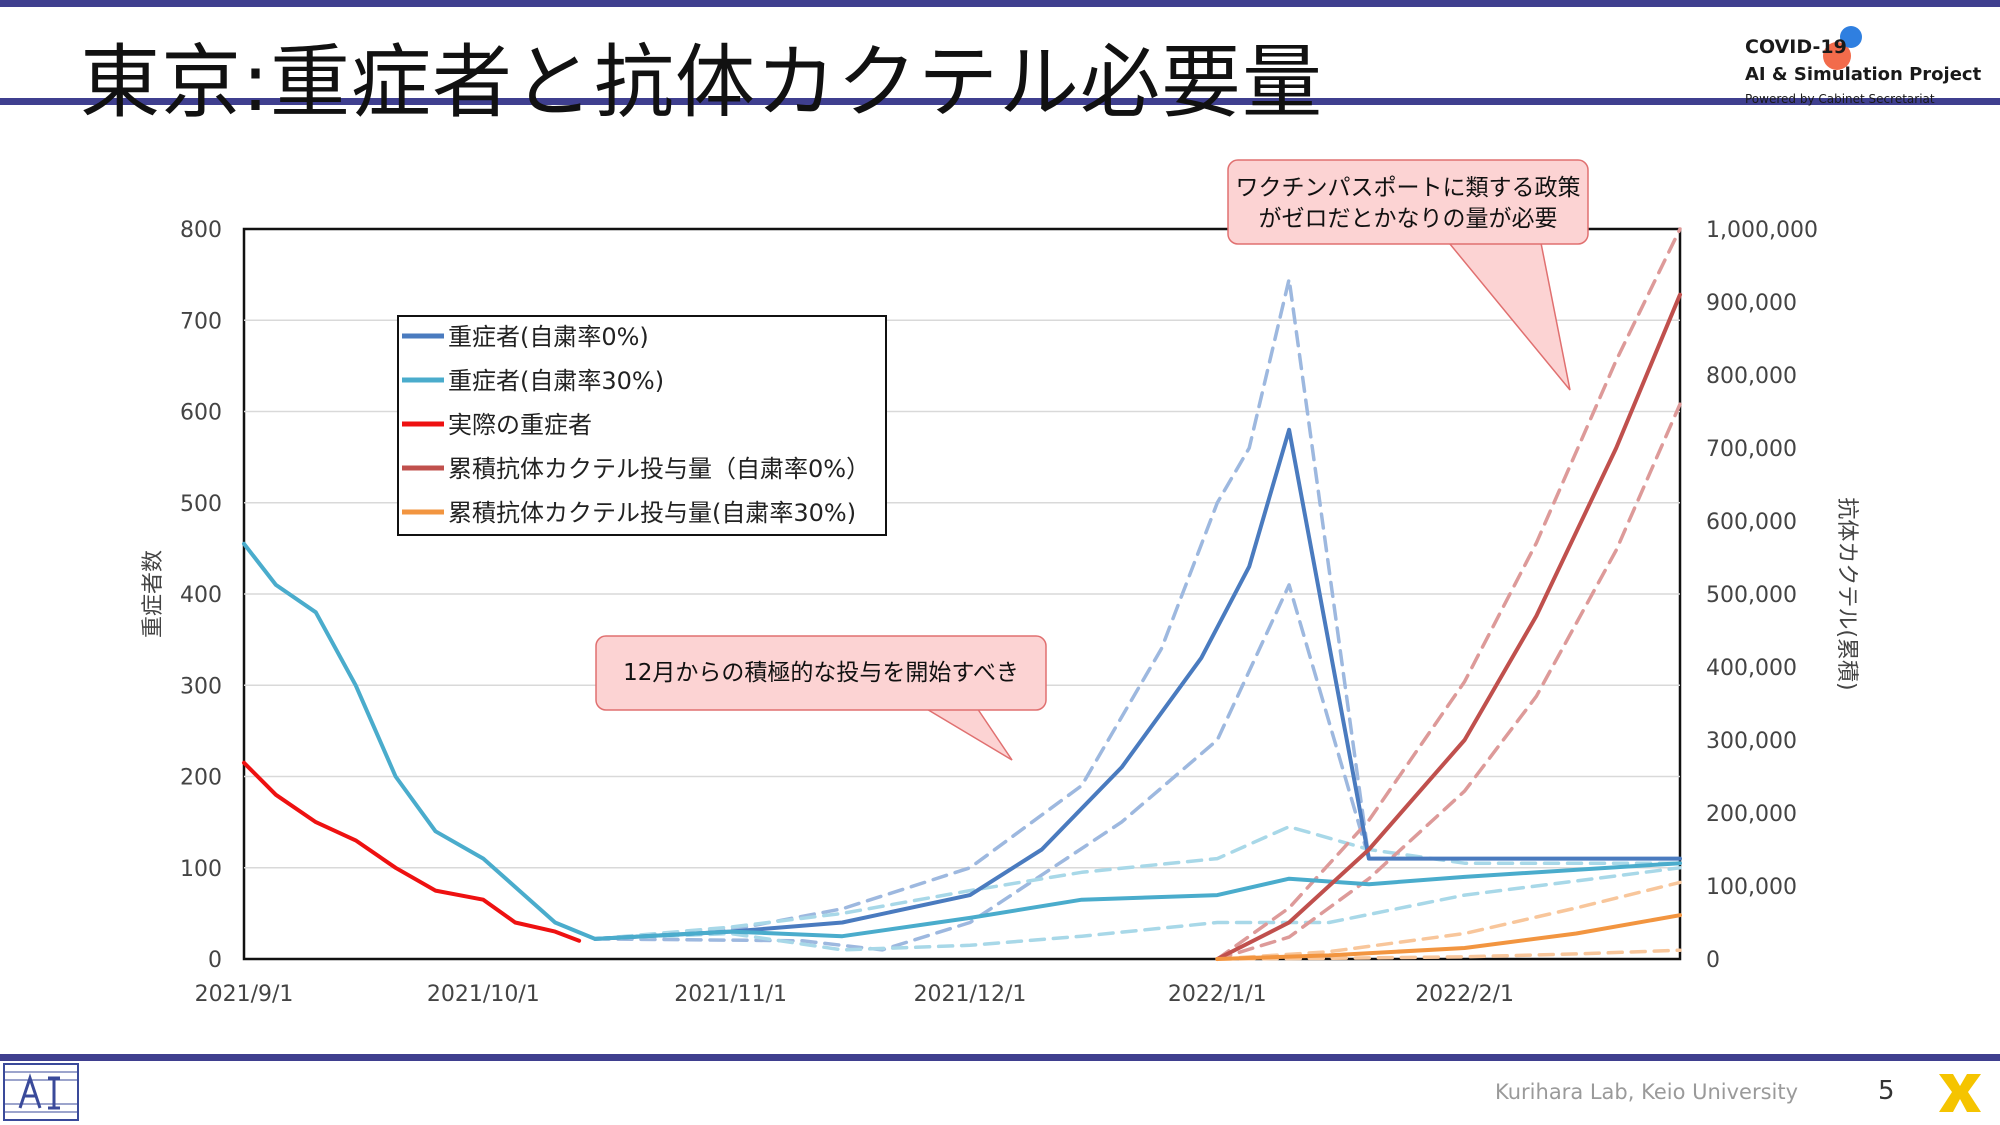 Image resolution: width=2000 pixels, height=1125 pixels. Describe the element at coordinates (1751, 303) in the screenshot. I see `right-tick-label: 900,000` at that location.